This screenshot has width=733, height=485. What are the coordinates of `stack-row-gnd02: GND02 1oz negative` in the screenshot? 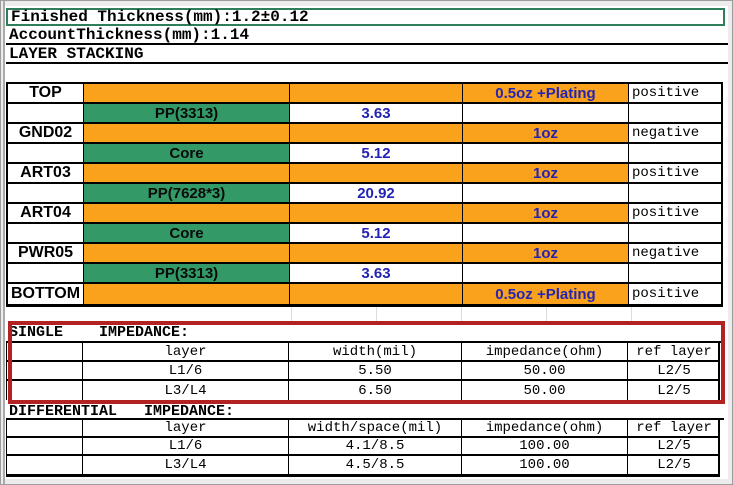 It's located at (364, 134).